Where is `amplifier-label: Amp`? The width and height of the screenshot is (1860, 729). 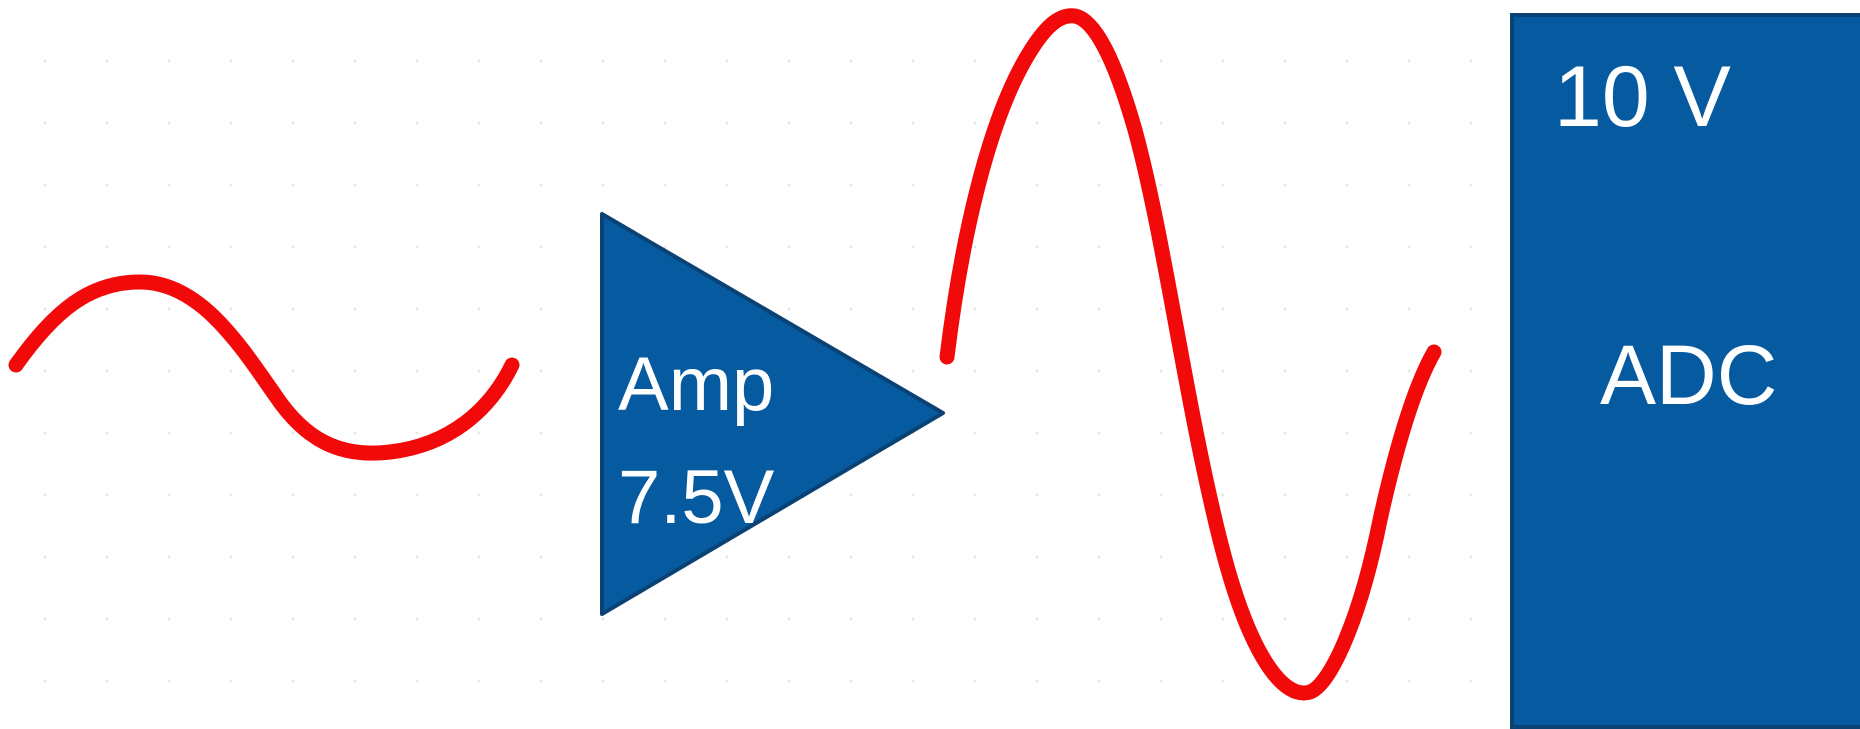 amplifier-label: Amp is located at coordinates (696, 384).